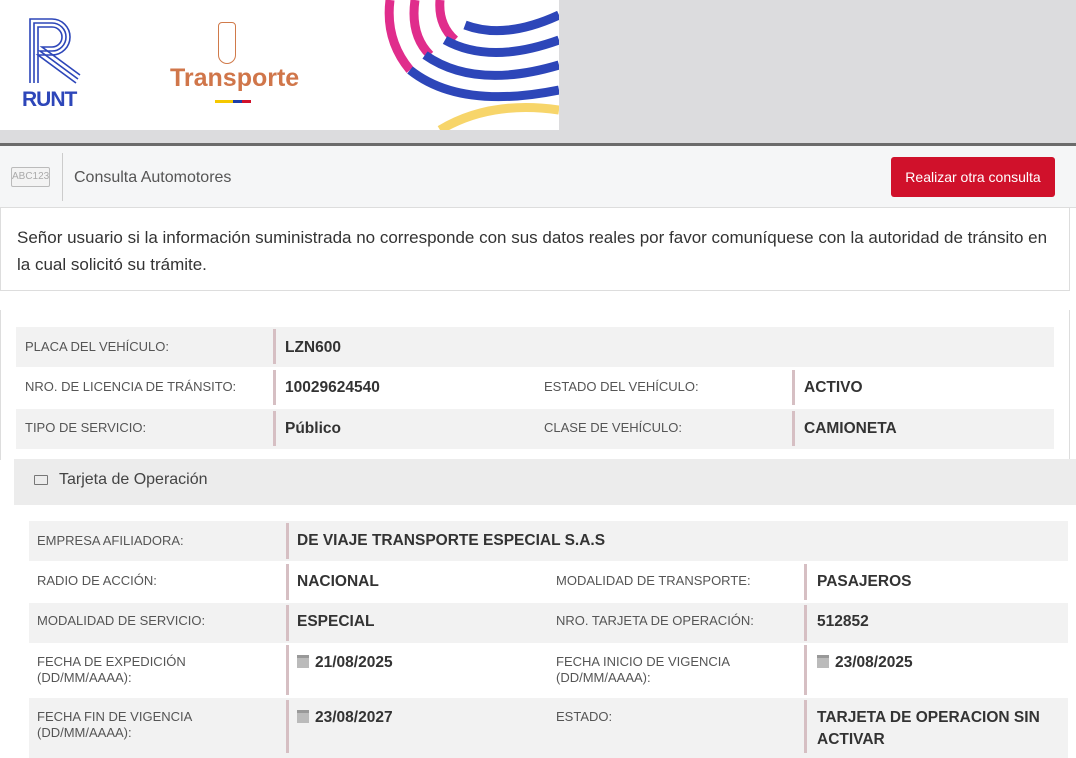 The width and height of the screenshot is (1076, 758). I want to click on modalidad-transporte-value: PASAJEROS, so click(864, 581).